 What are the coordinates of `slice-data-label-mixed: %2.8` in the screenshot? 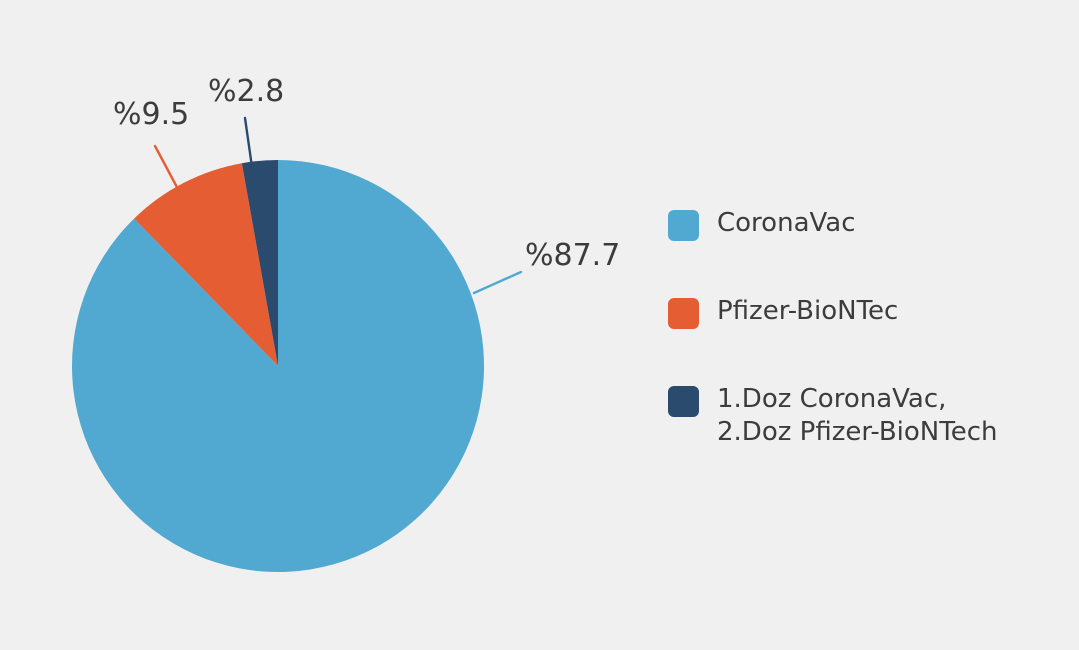 It's located at (246, 91).